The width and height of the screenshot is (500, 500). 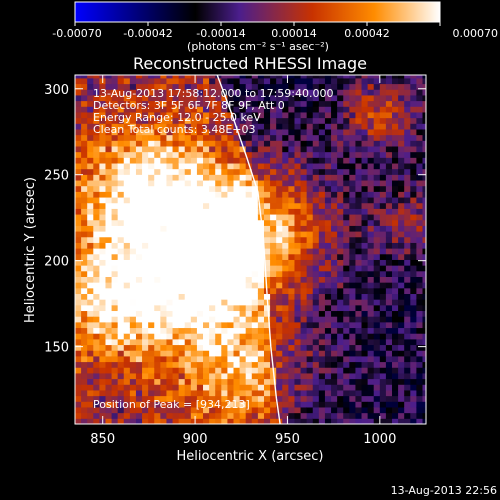 What do you see at coordinates (76, 33) in the screenshot?
I see `colorbar-tick-label: -0.00070` at bounding box center [76, 33].